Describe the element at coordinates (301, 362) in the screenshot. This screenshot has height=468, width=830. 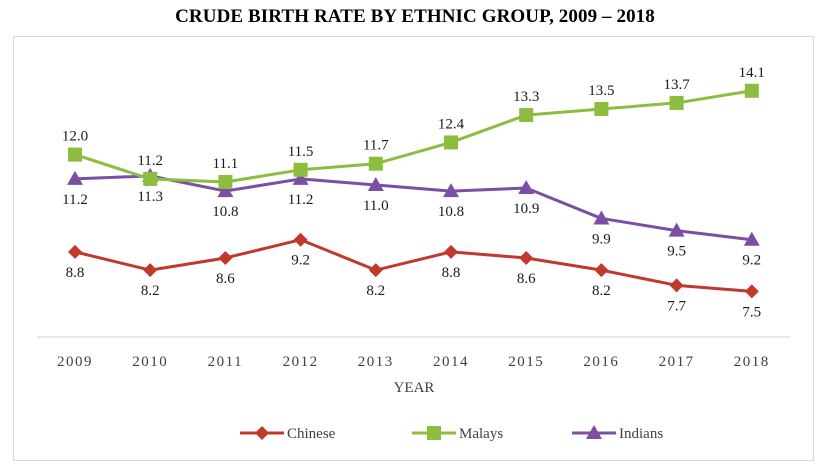
I see `x-tick-label: 2012` at that location.